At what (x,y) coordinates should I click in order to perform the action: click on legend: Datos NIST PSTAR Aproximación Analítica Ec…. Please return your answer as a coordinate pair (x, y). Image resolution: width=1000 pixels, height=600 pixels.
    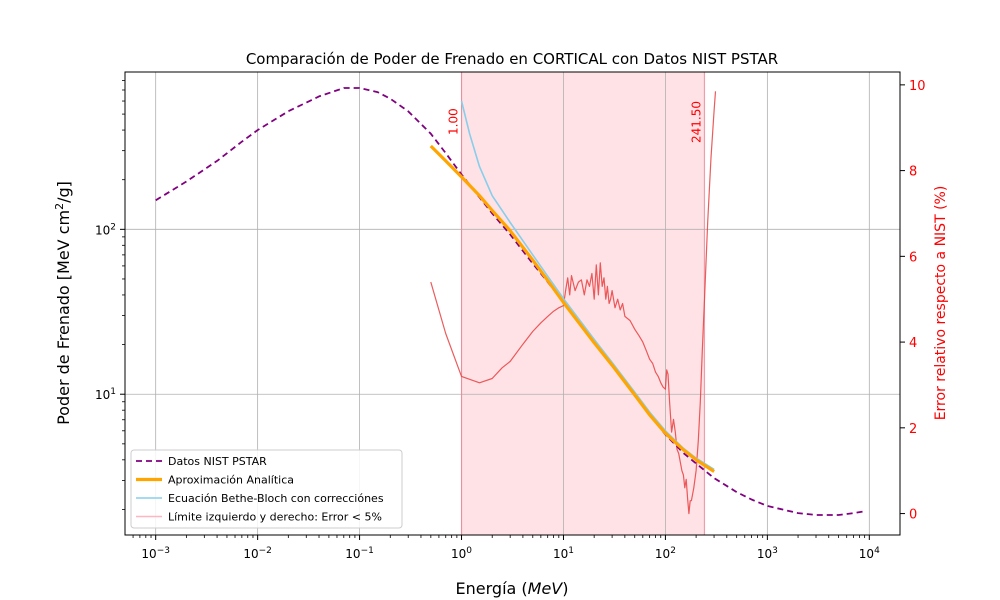
    Looking at the image, I should click on (266, 489).